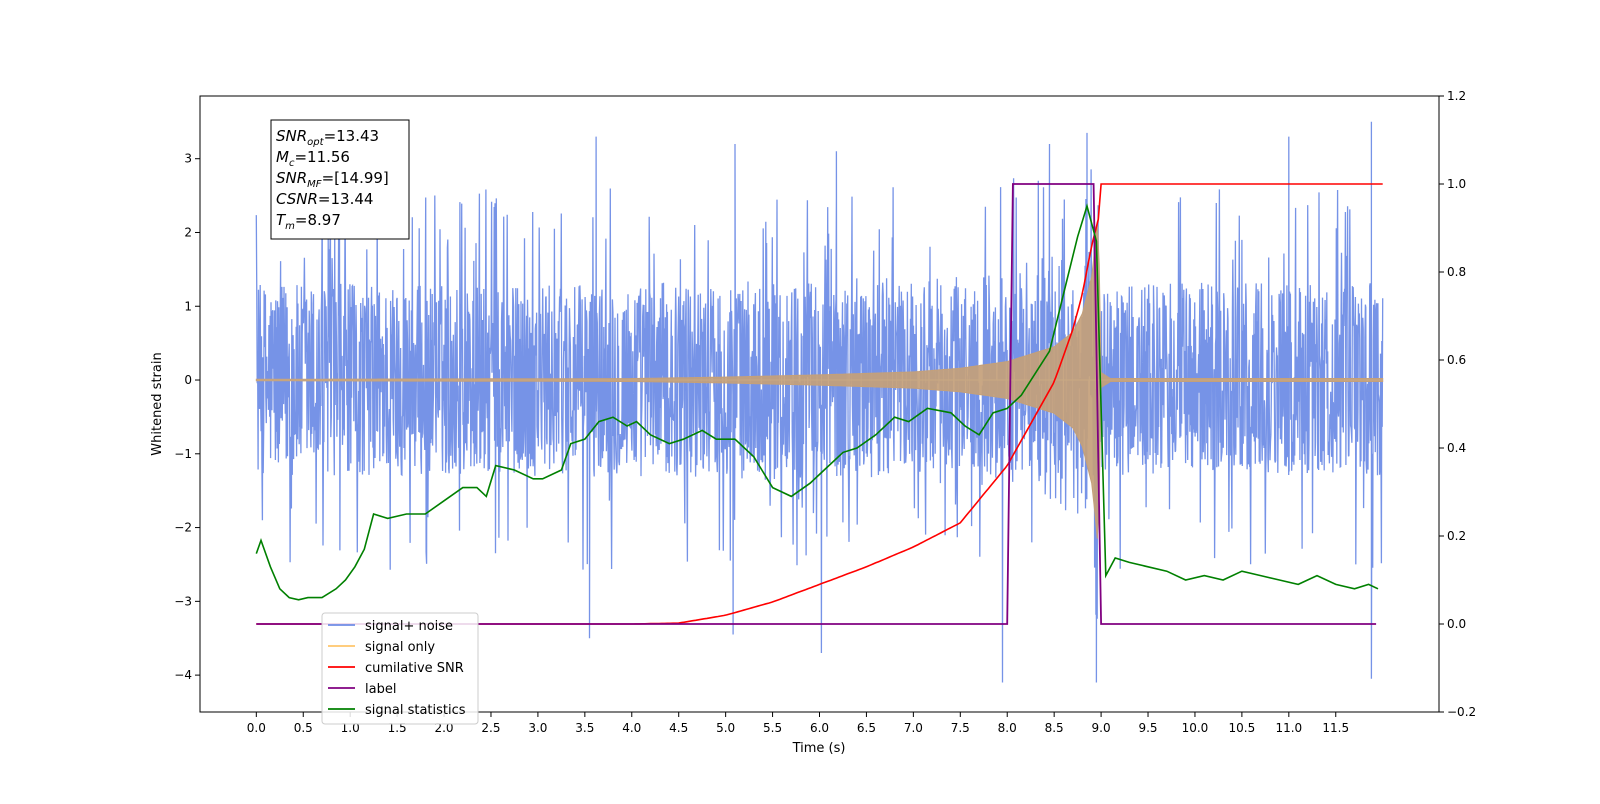 This screenshot has height=804, width=1600. Describe the element at coordinates (819, 748) in the screenshot. I see `x-axis-label: Time (s)` at that location.